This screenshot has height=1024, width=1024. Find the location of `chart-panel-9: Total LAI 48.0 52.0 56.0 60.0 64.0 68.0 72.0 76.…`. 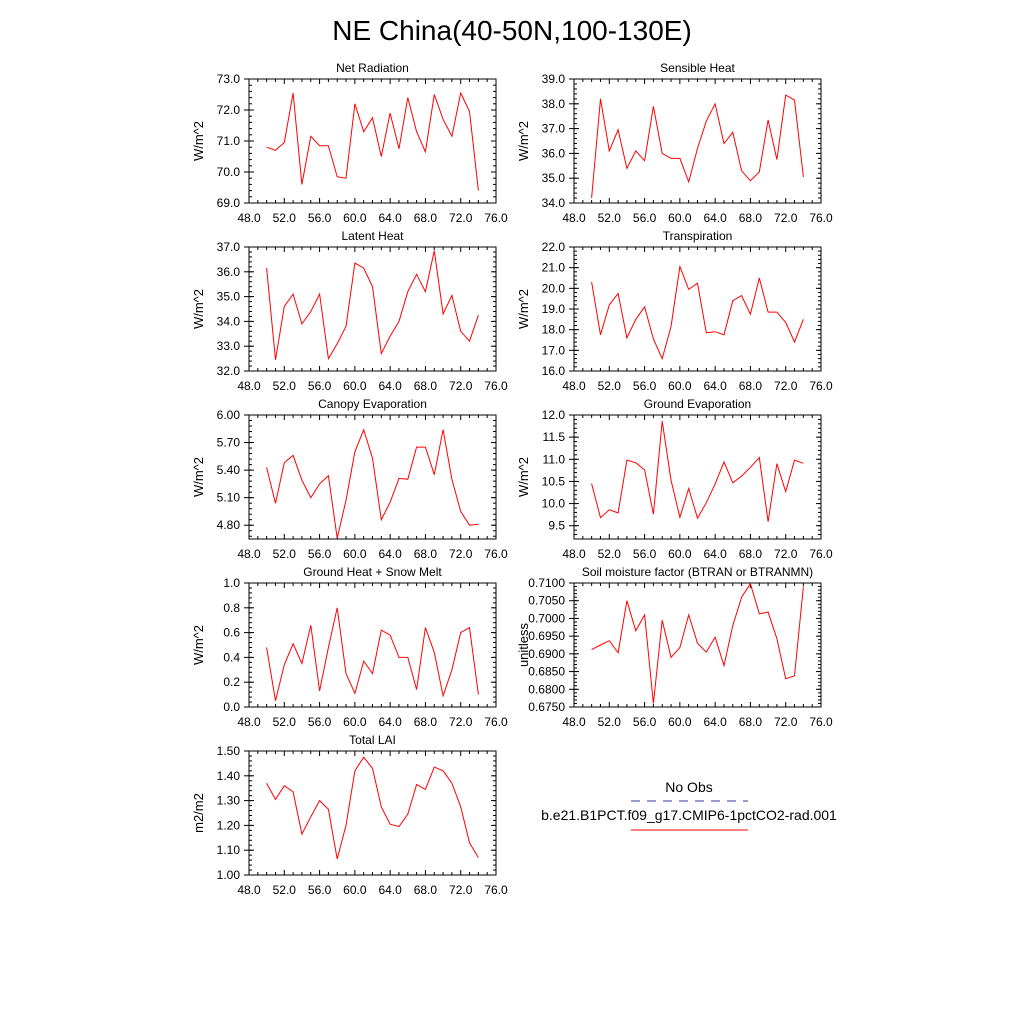

chart-panel-9: Total LAI 48.0 52.0 56.0 60.0 64.0 68.0 72.0 76.… is located at coordinates (349, 815).